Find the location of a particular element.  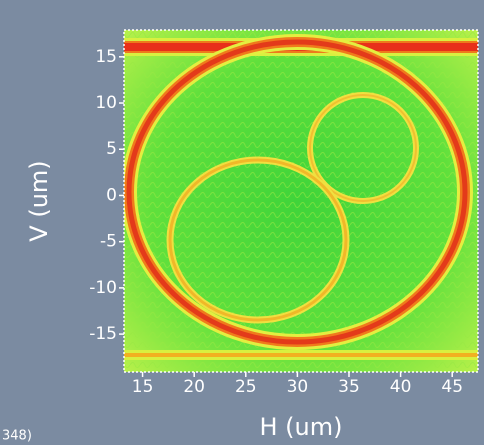

x-tick-label: 40 is located at coordinates (401, 387).